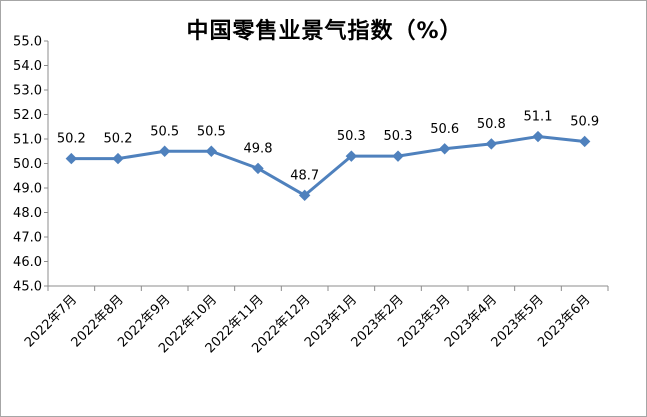  Describe the element at coordinates (27, 91) in the screenshot. I see `y-tick-label: 53.0` at that location.